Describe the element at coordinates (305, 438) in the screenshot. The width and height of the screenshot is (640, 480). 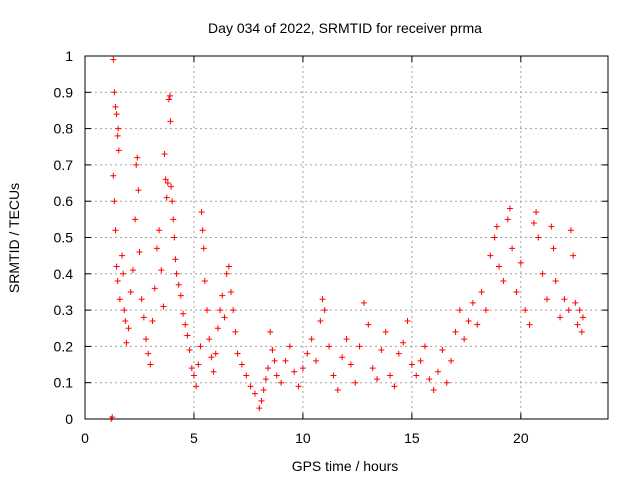
I see `x-tick-labels: 0 5 10 15 20` at that location.